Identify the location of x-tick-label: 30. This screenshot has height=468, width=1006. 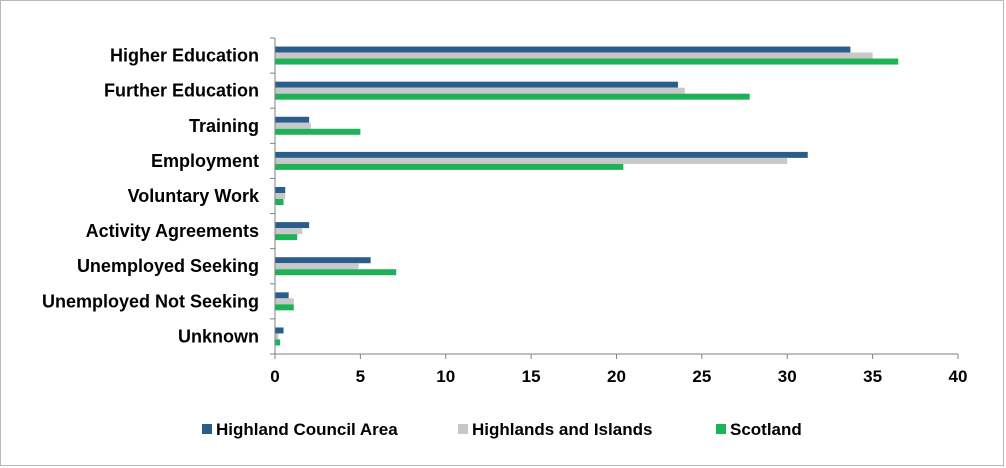
(787, 376).